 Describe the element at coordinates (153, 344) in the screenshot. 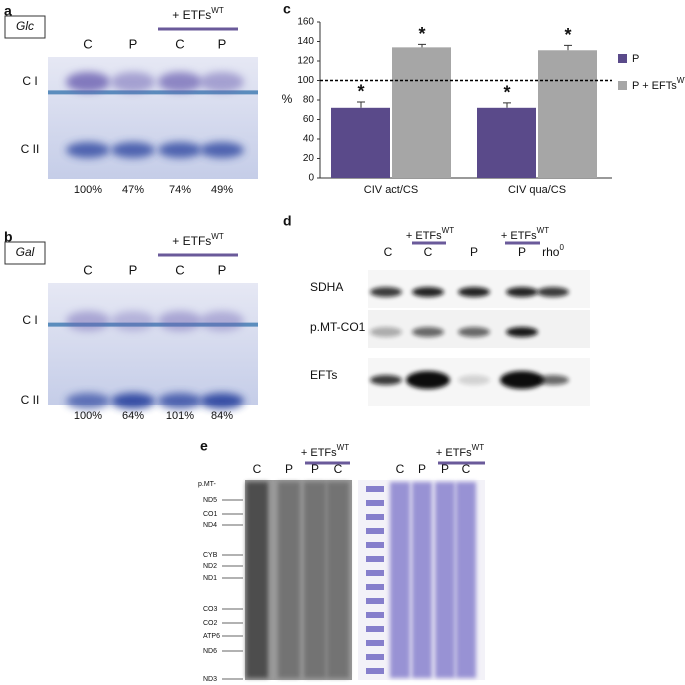

I see `gel` at that location.